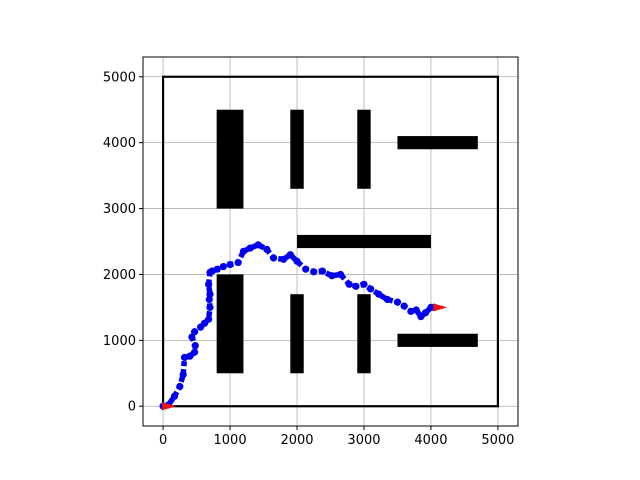 The image size is (640, 480). Describe the element at coordinates (305, 357) in the screenshot. I see `endpoint-markers` at that location.